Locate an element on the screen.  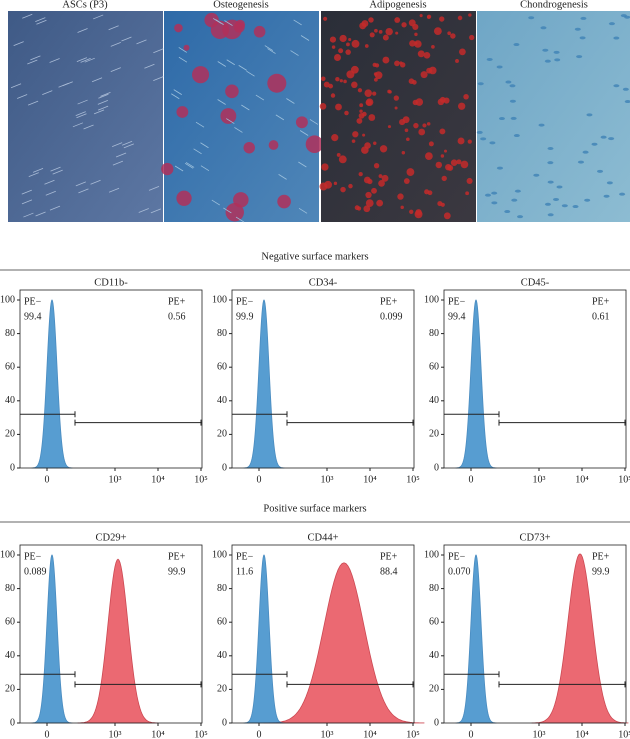
y-tick-label: 60 is located at coordinates (10, 366).